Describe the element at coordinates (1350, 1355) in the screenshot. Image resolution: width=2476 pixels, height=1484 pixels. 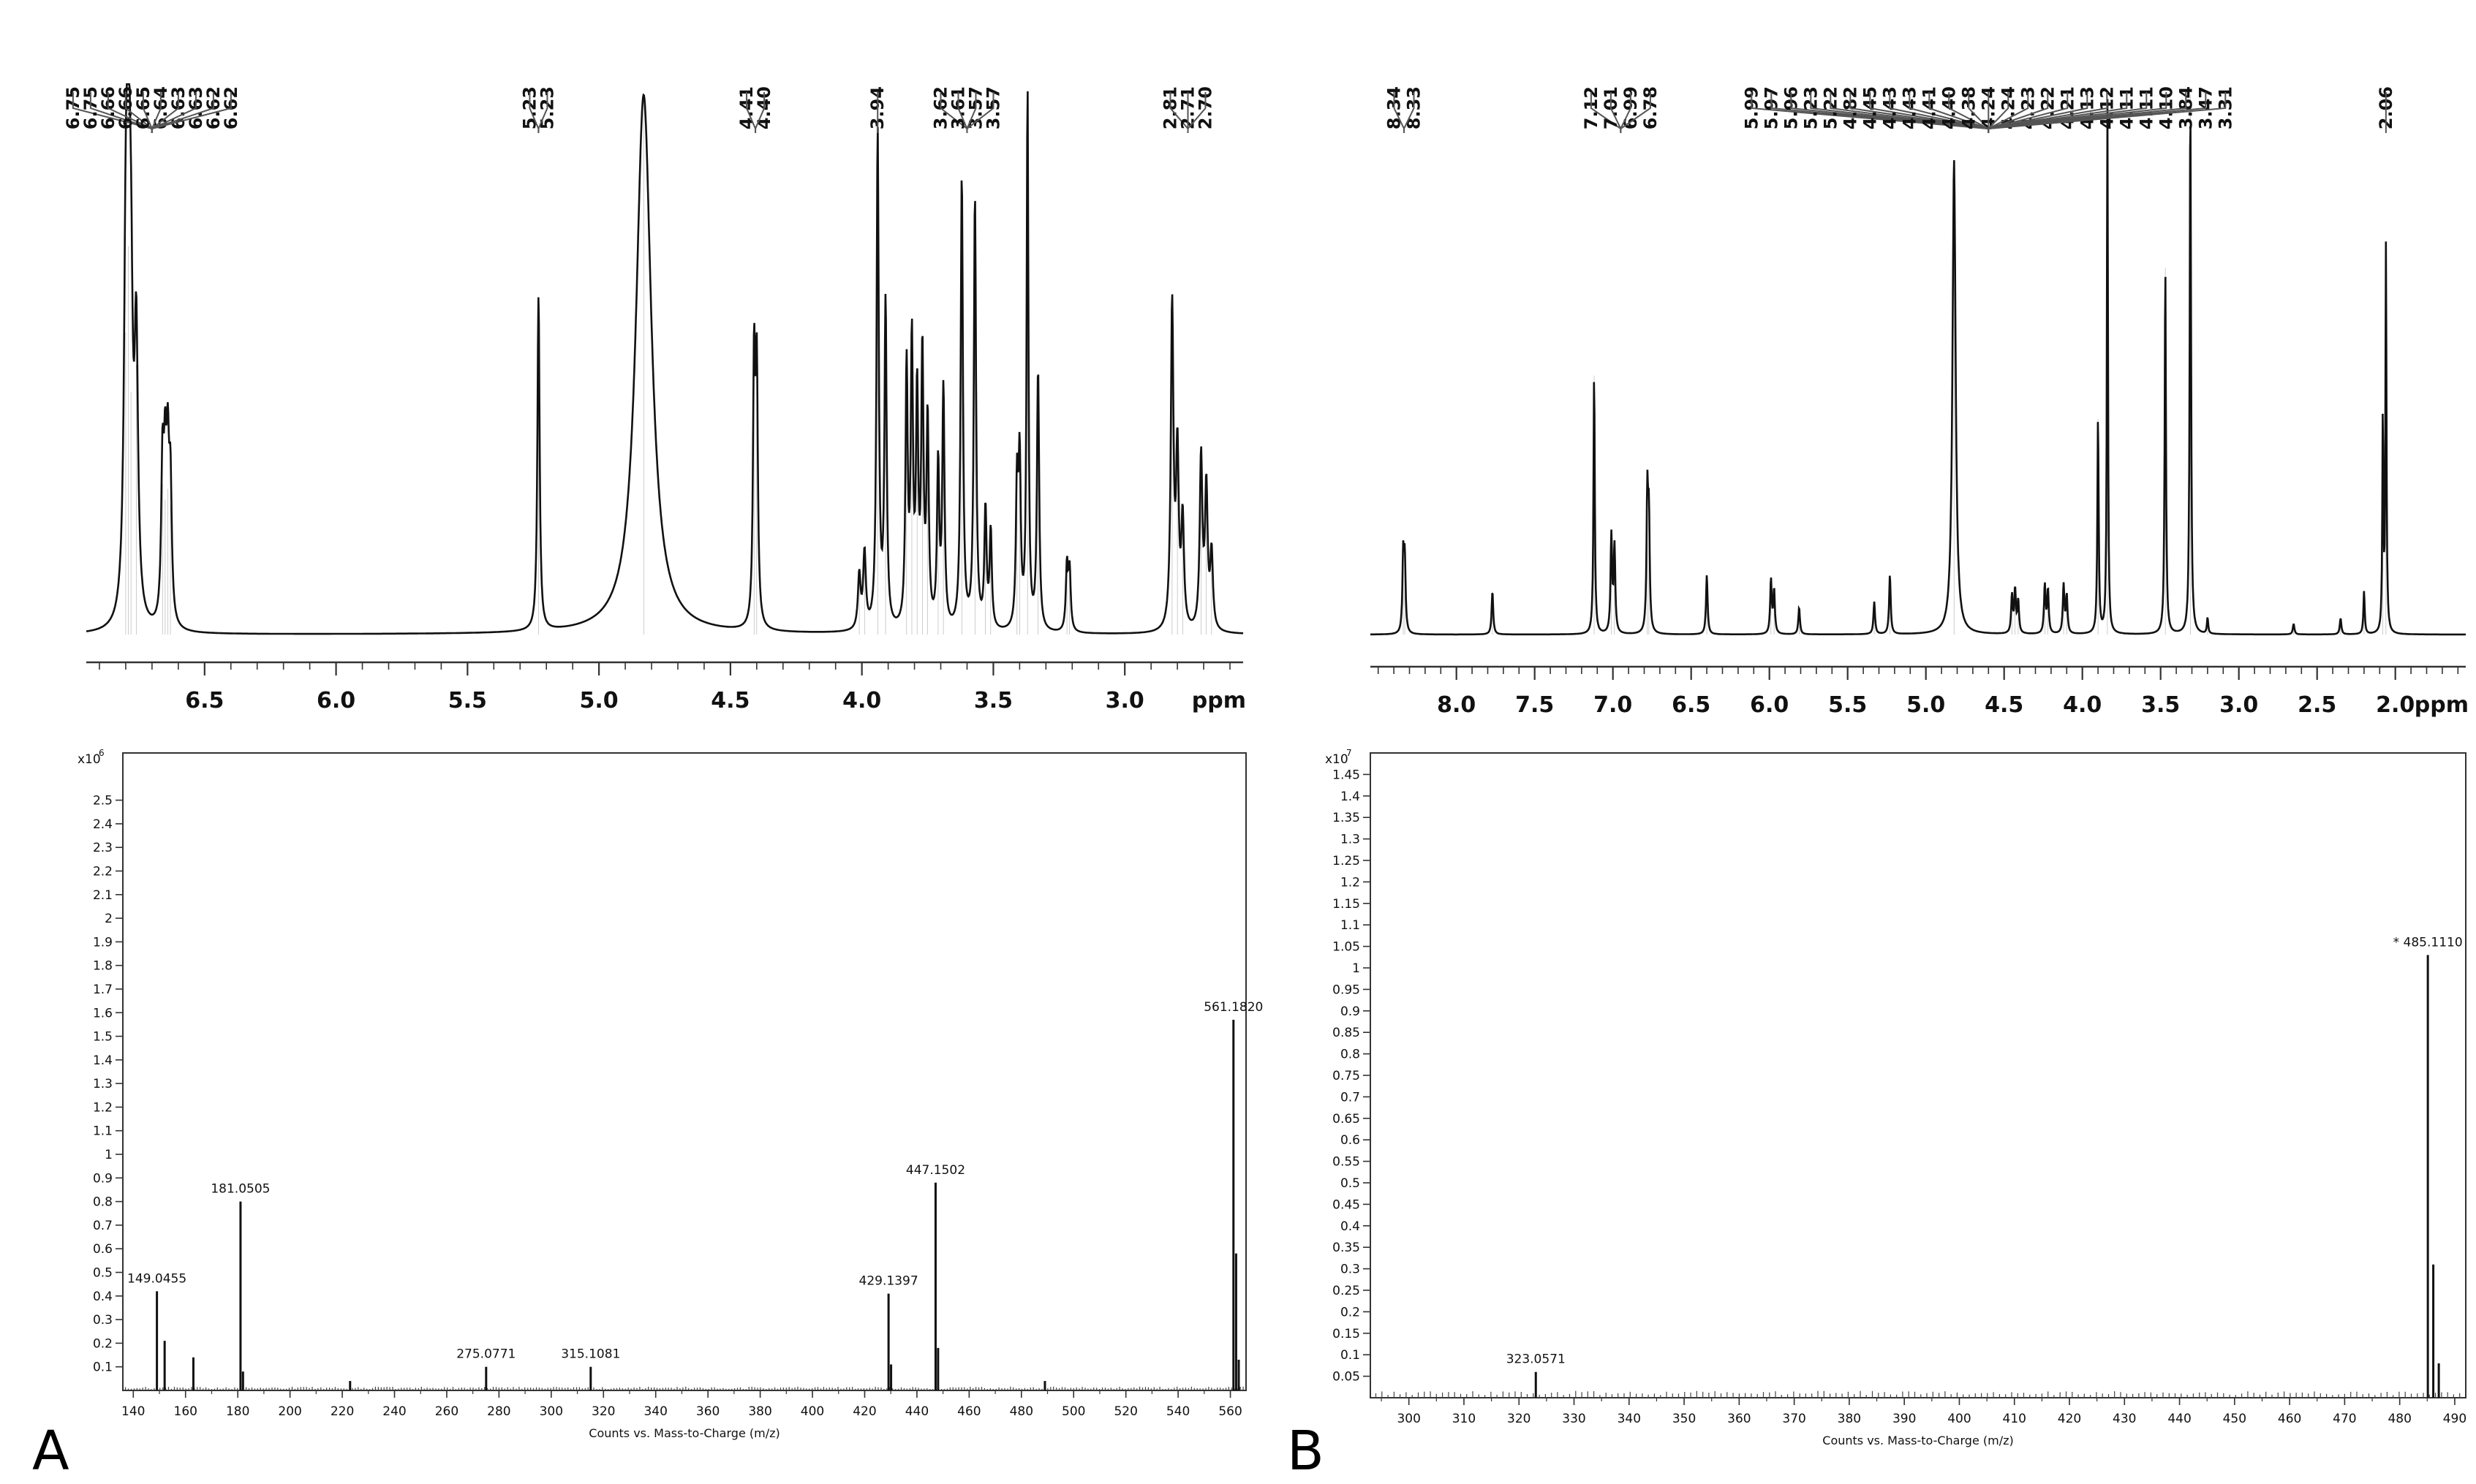
I see `ms-y-tick-label: 0.1` at that location.